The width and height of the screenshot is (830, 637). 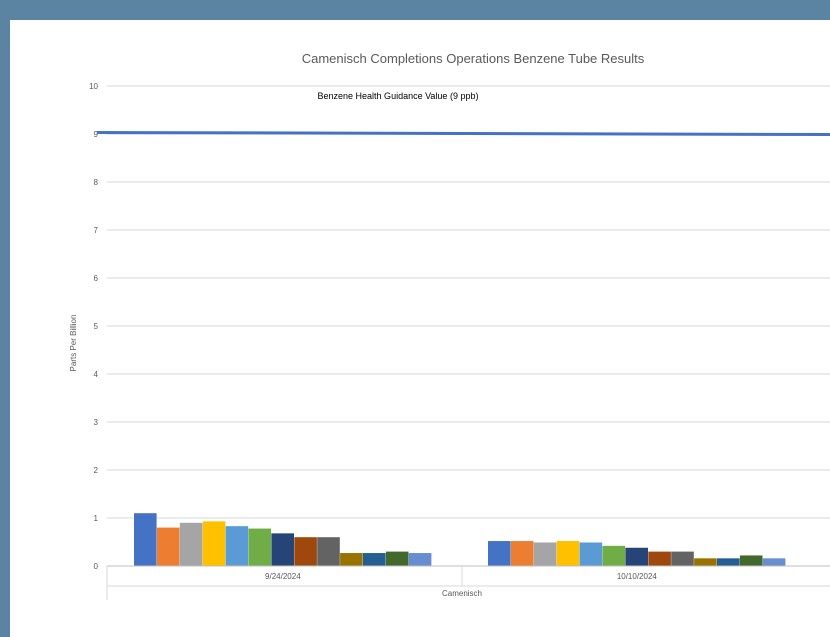 What do you see at coordinates (463, 113) in the screenshot?
I see `reference-line-group: Benzene Health Guidance Value (9 ppb)` at bounding box center [463, 113].